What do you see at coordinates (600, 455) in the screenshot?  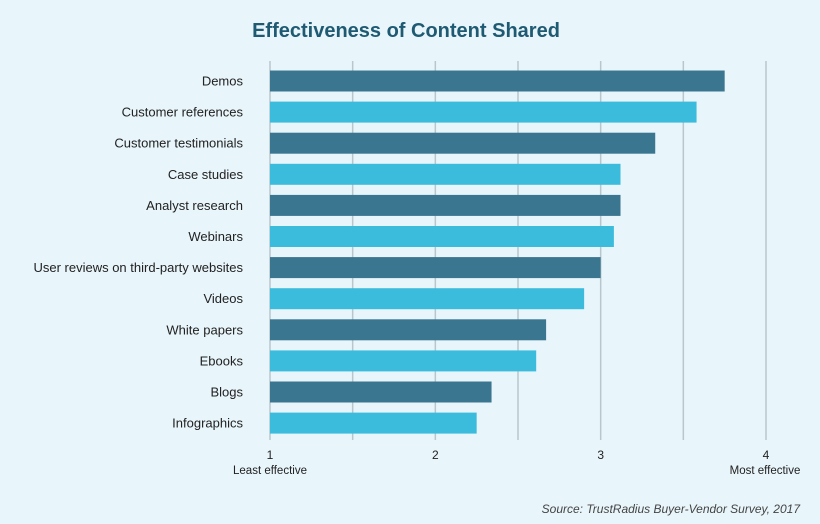 I see `x-tick-label: 3` at bounding box center [600, 455].